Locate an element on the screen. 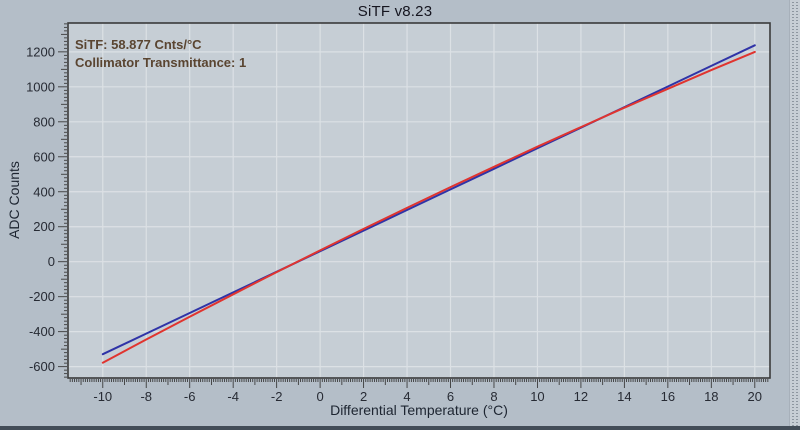  x-tick-label: 4 is located at coordinates (406, 396).